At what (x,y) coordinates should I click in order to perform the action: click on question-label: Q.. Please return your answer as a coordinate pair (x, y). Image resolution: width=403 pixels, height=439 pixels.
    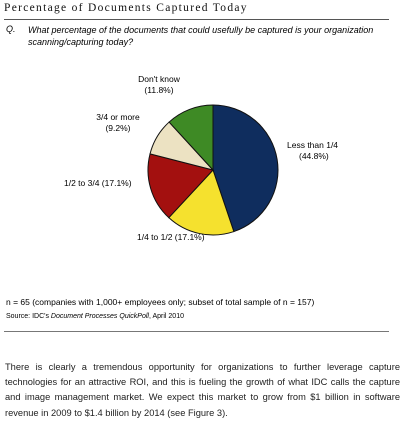
    Looking at the image, I should click on (11, 29).